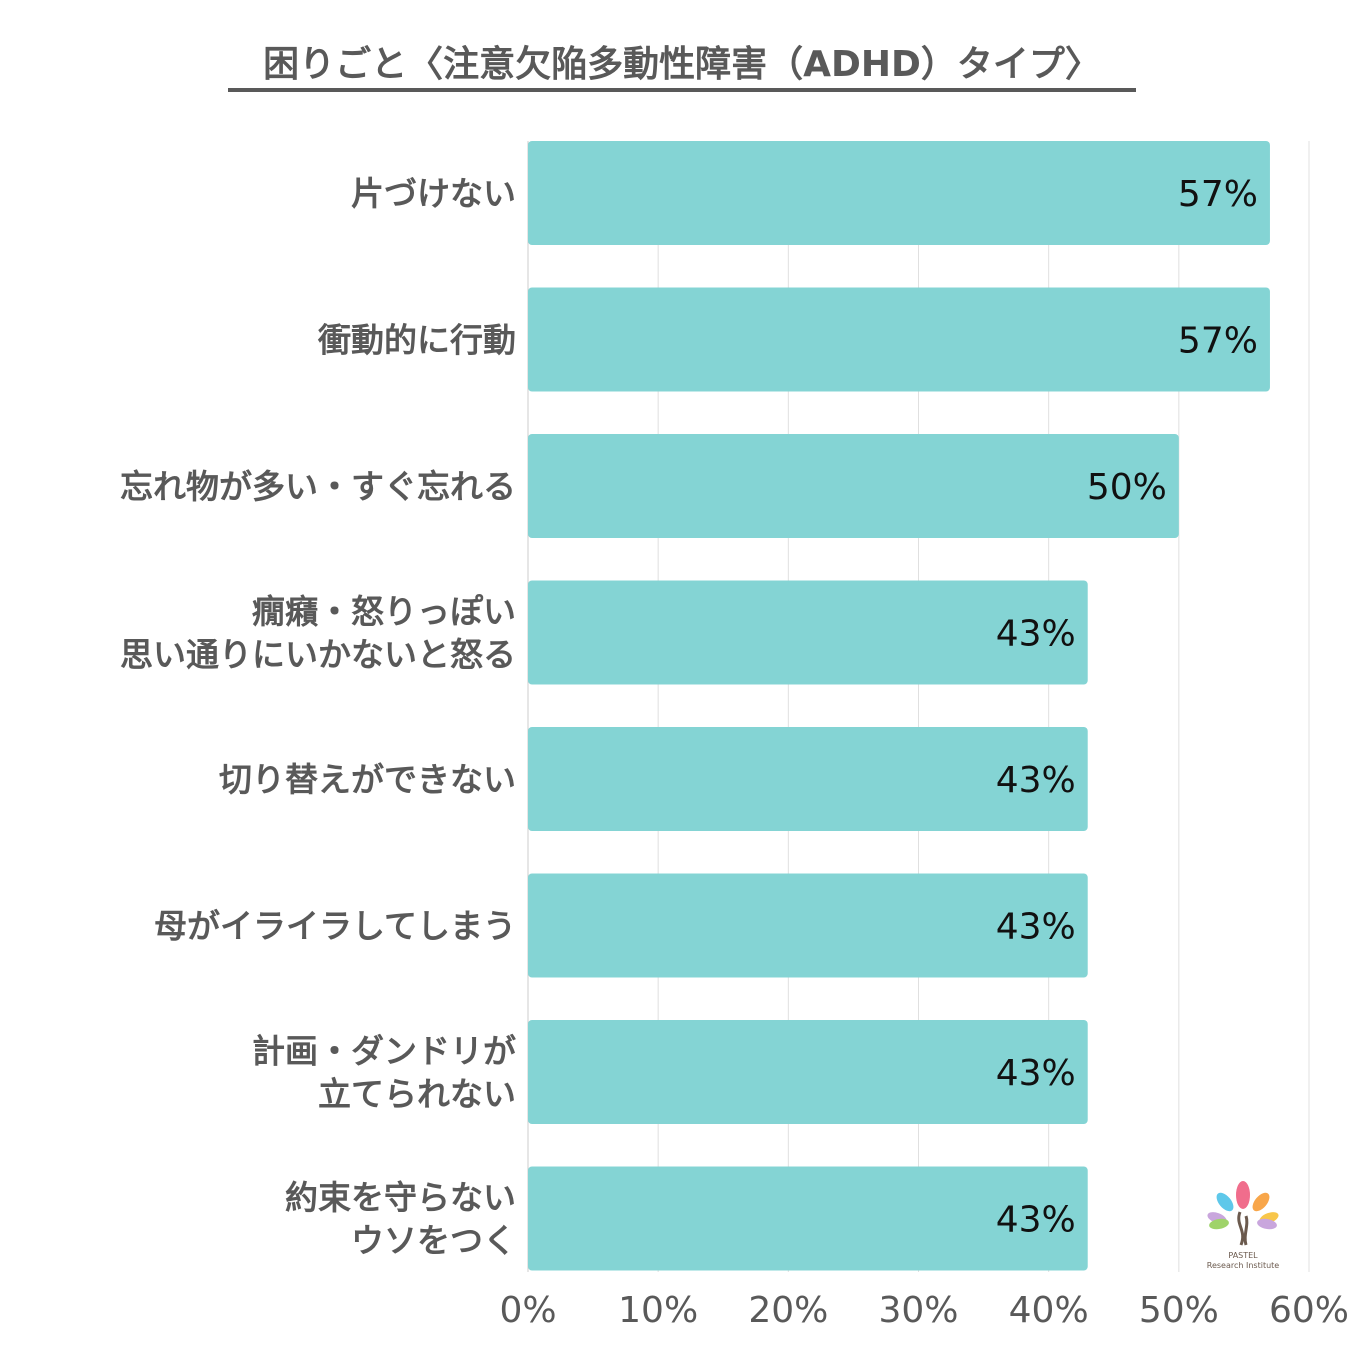 The width and height of the screenshot is (1366, 1366). I want to click on pastel-logo: PASTEL Research Institute, so click(1243, 1225).